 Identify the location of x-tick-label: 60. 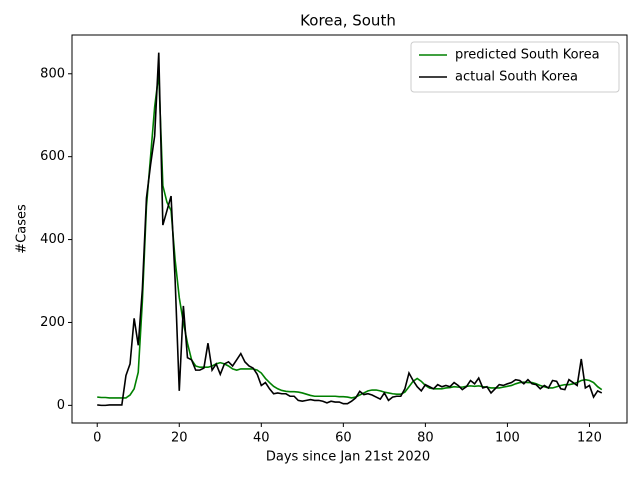
(343, 438).